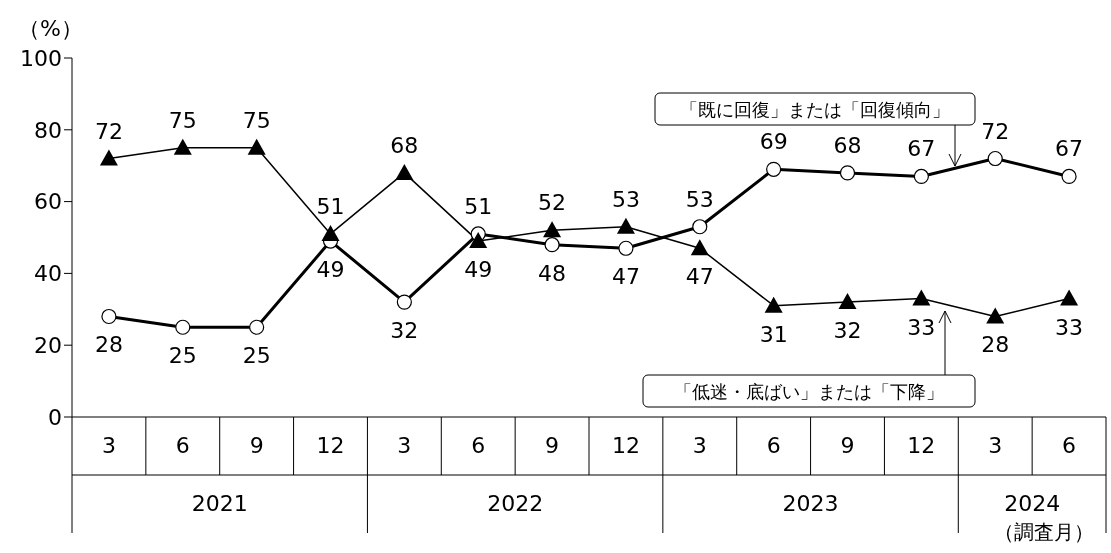 Image resolution: width=1111 pixels, height=553 pixels. Describe the element at coordinates (815, 109) in the screenshot. I see `text: 「既に回復」または「回復傾向」` at that location.